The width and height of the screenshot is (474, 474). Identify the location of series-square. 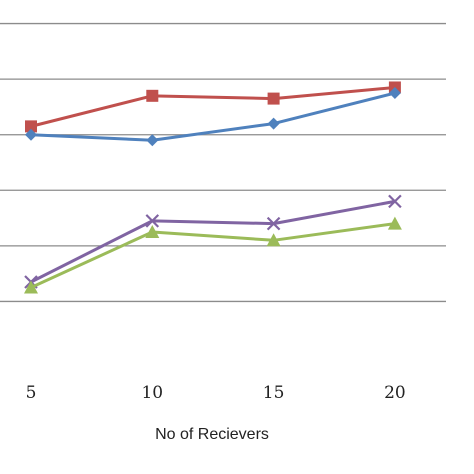
(213, 107).